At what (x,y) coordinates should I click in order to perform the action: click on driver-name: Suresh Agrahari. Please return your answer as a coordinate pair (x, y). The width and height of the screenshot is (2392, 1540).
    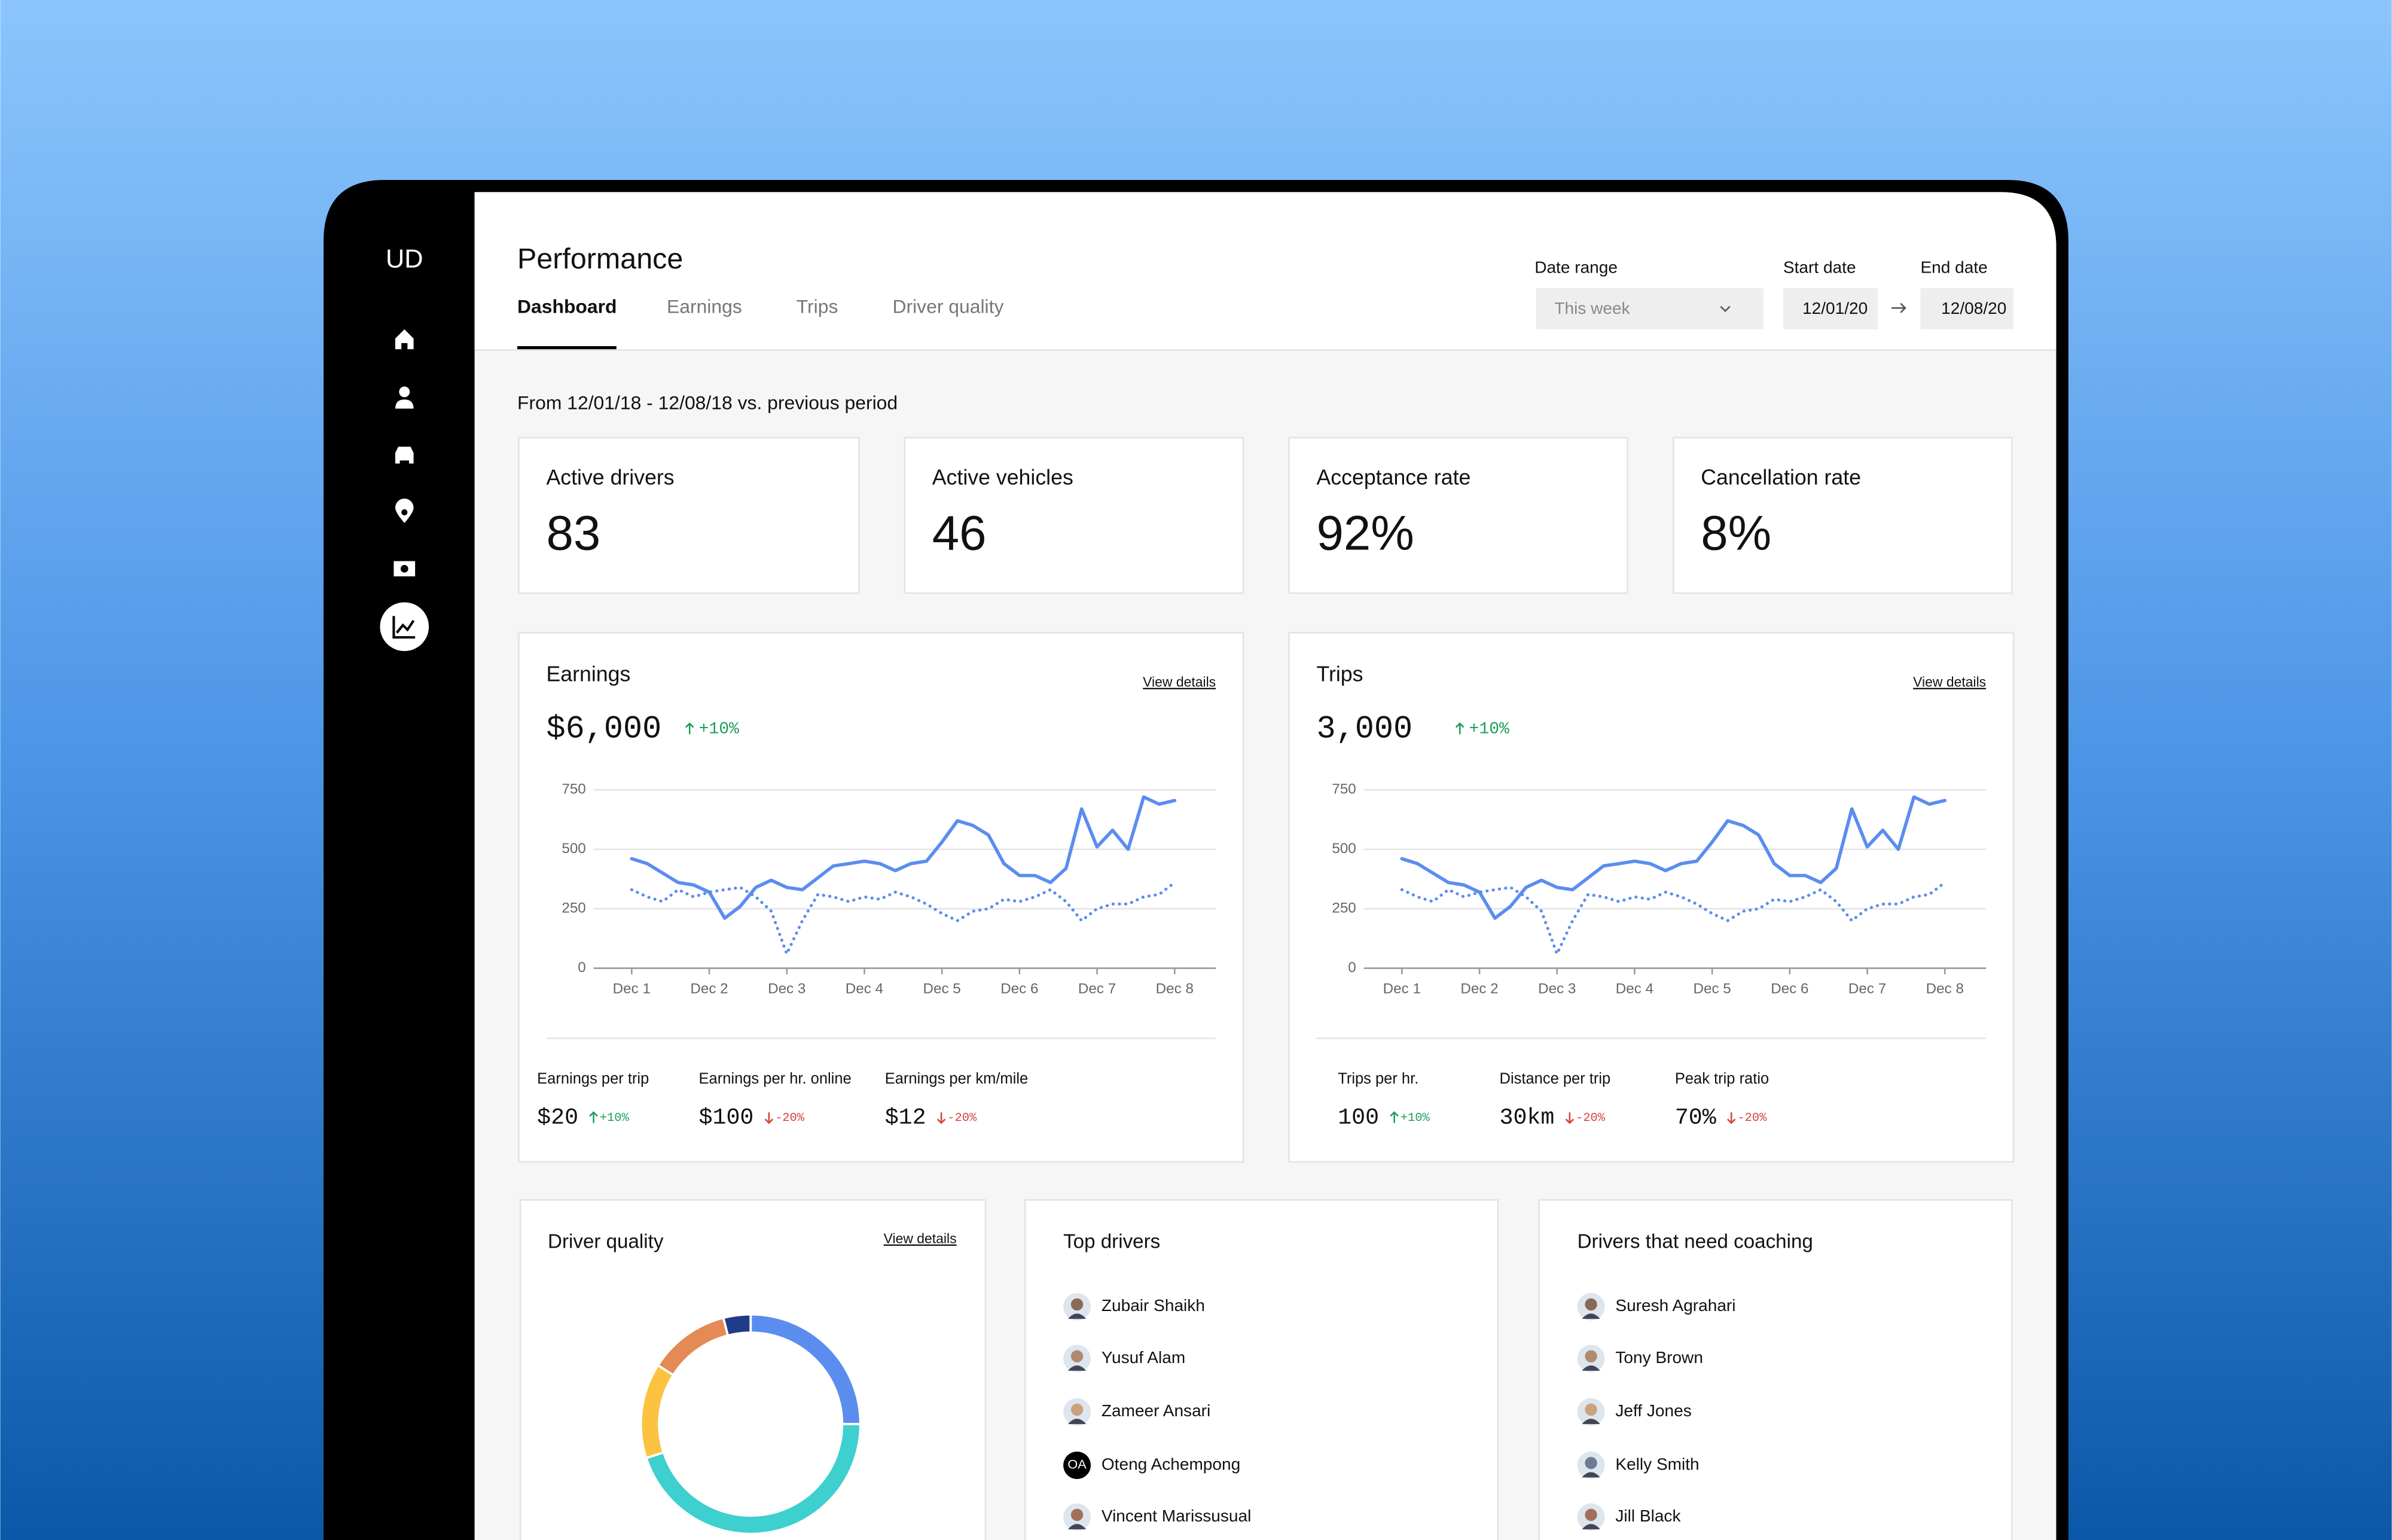
    Looking at the image, I should click on (1675, 1305).